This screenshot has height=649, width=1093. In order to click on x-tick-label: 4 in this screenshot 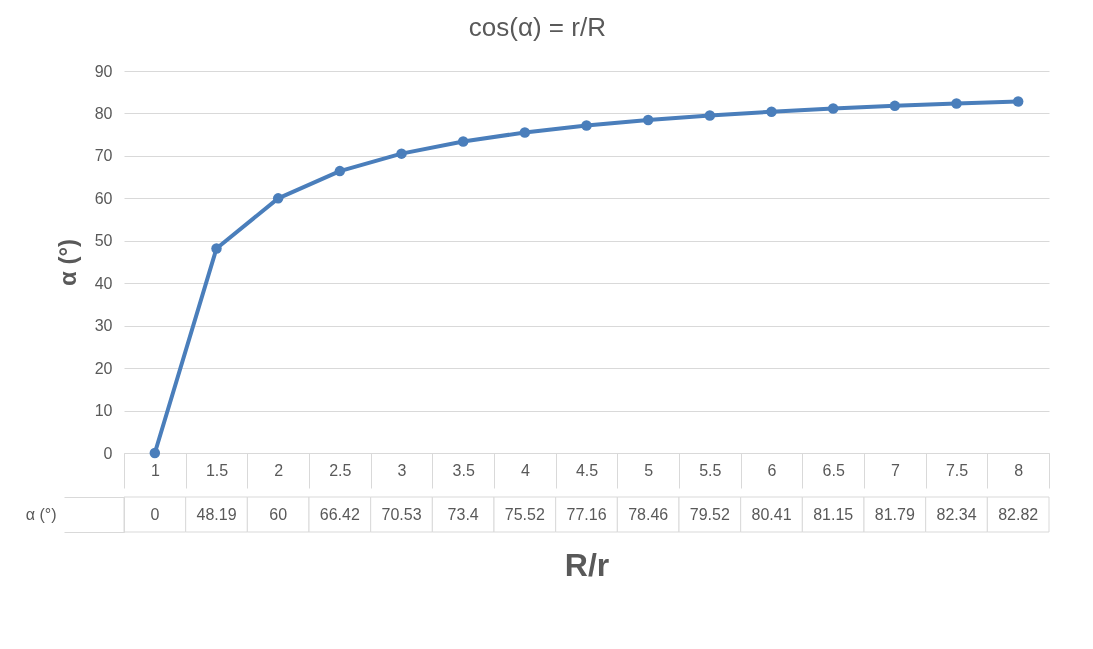, I will do `click(525, 470)`.